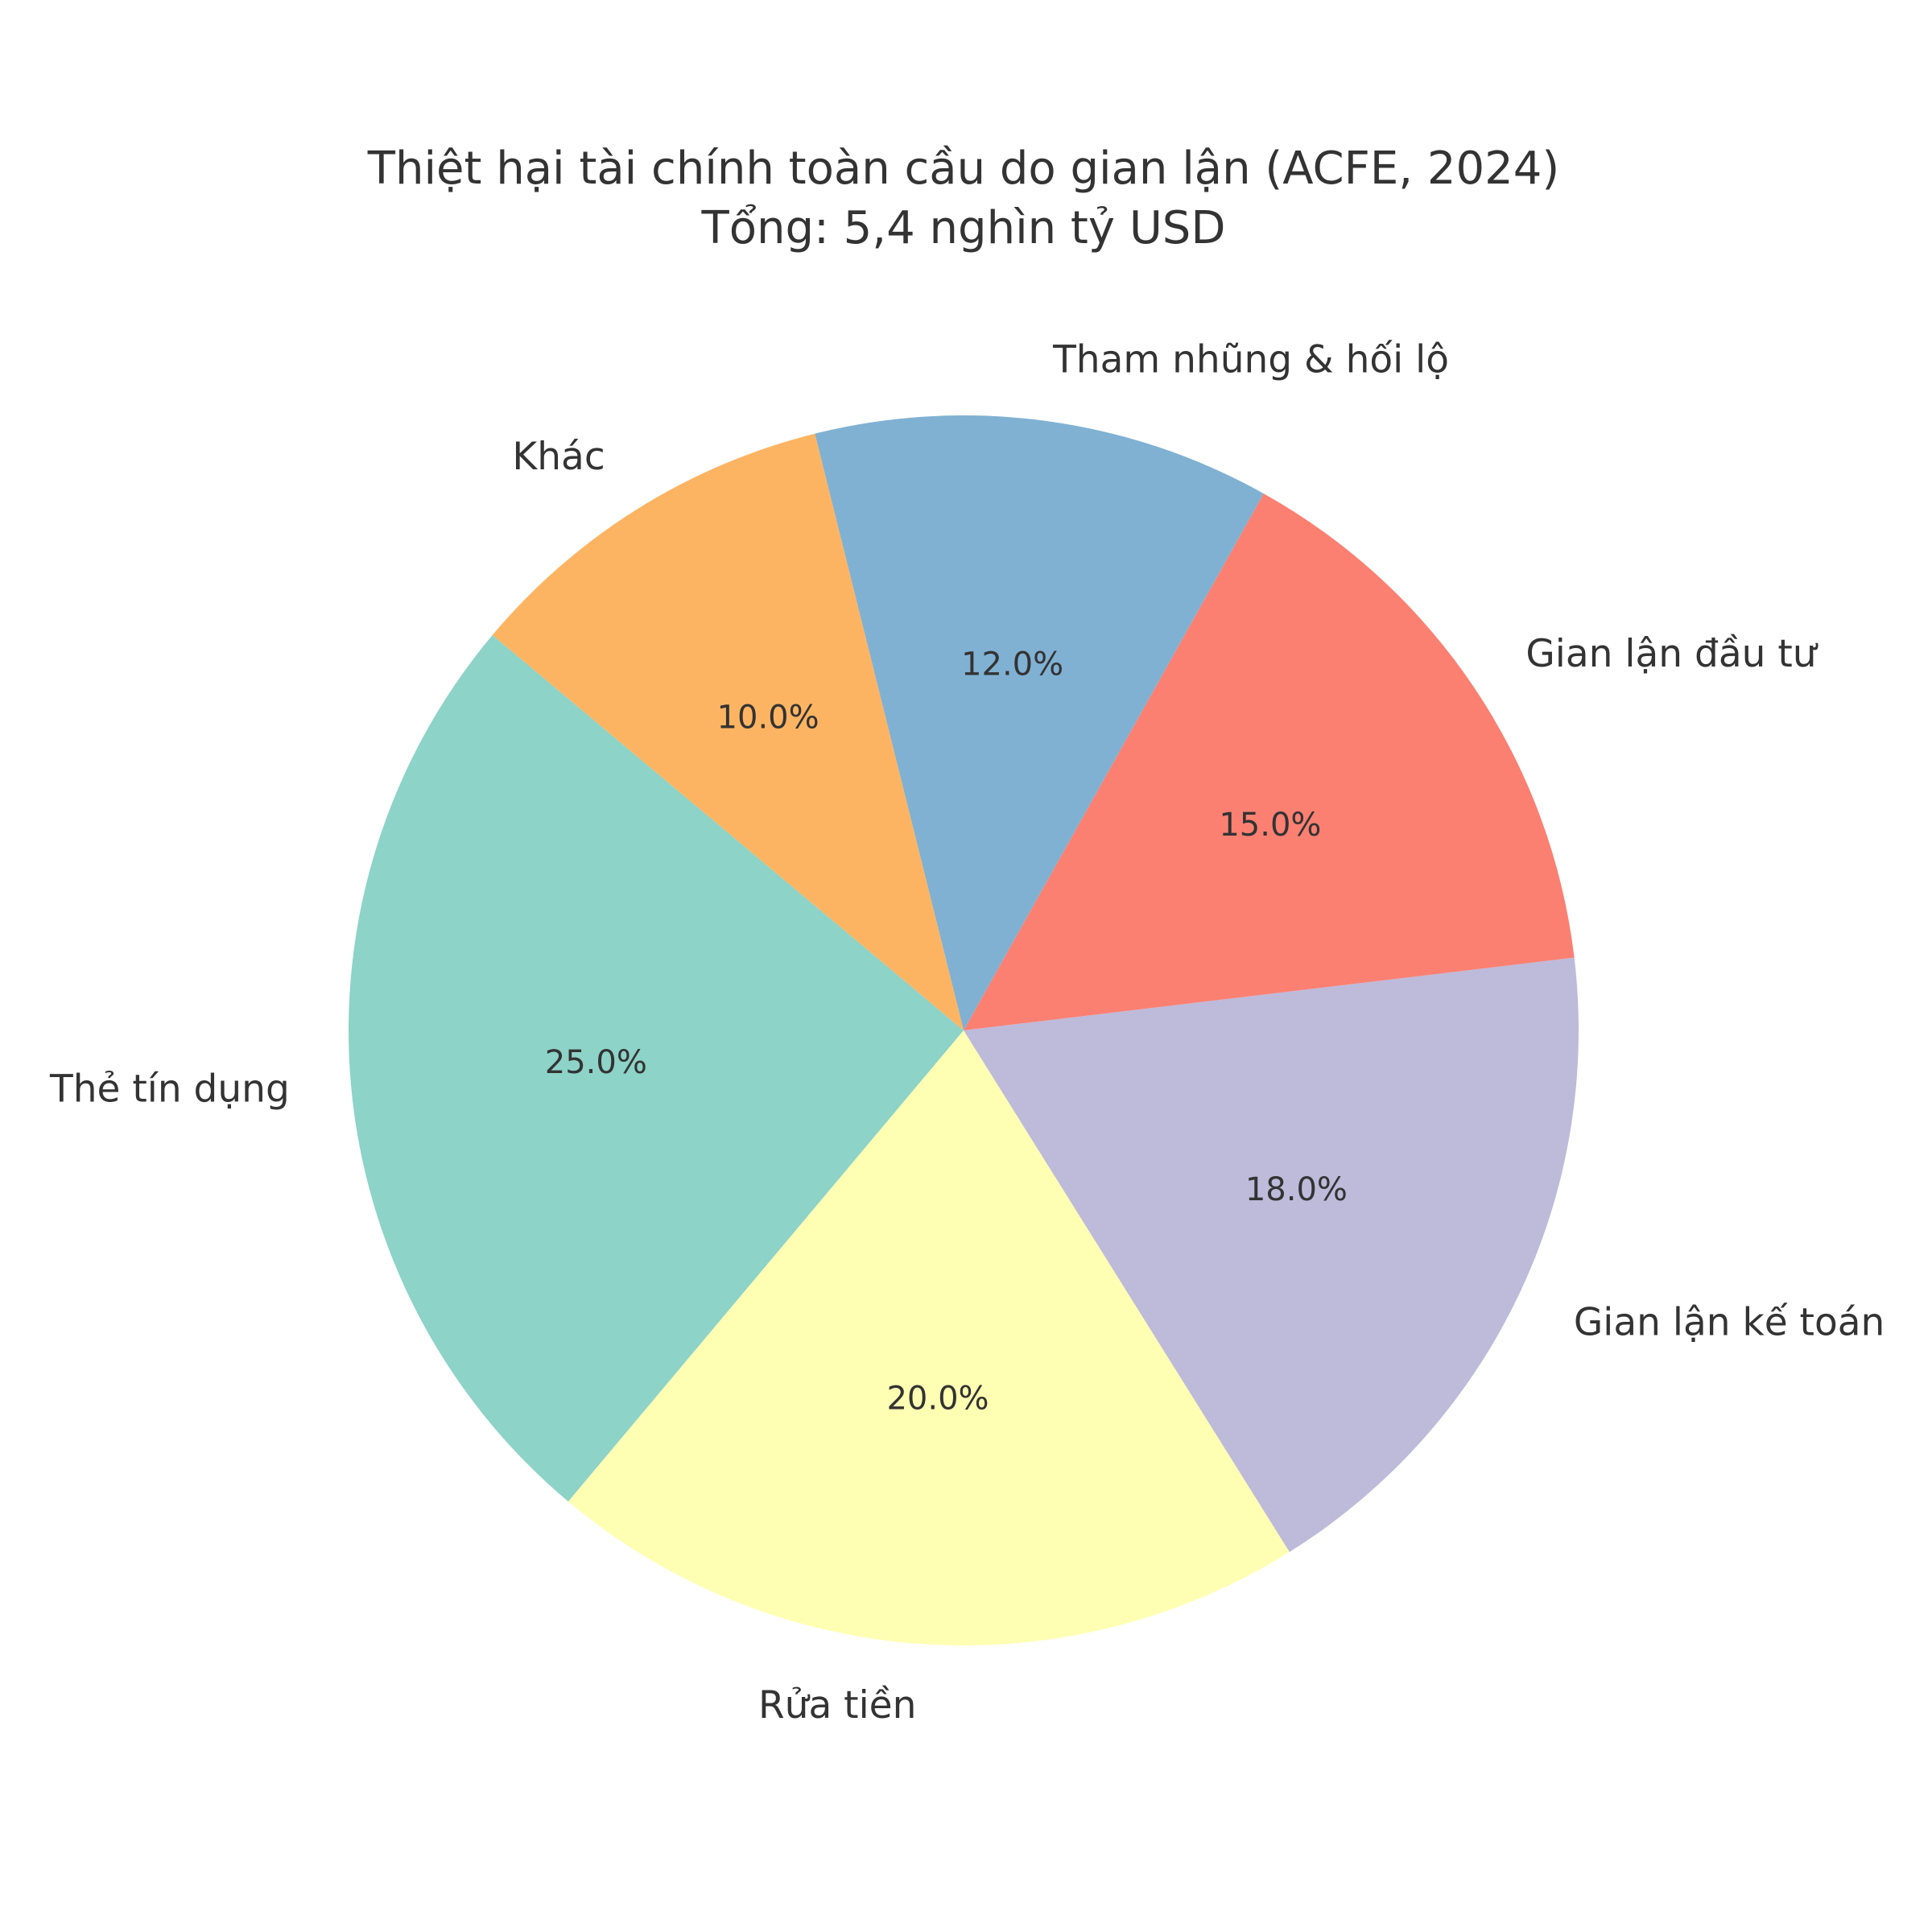  What do you see at coordinates (169, 1089) in the screenshot?
I see `slice-category-label: Thẻ tín dụng` at bounding box center [169, 1089].